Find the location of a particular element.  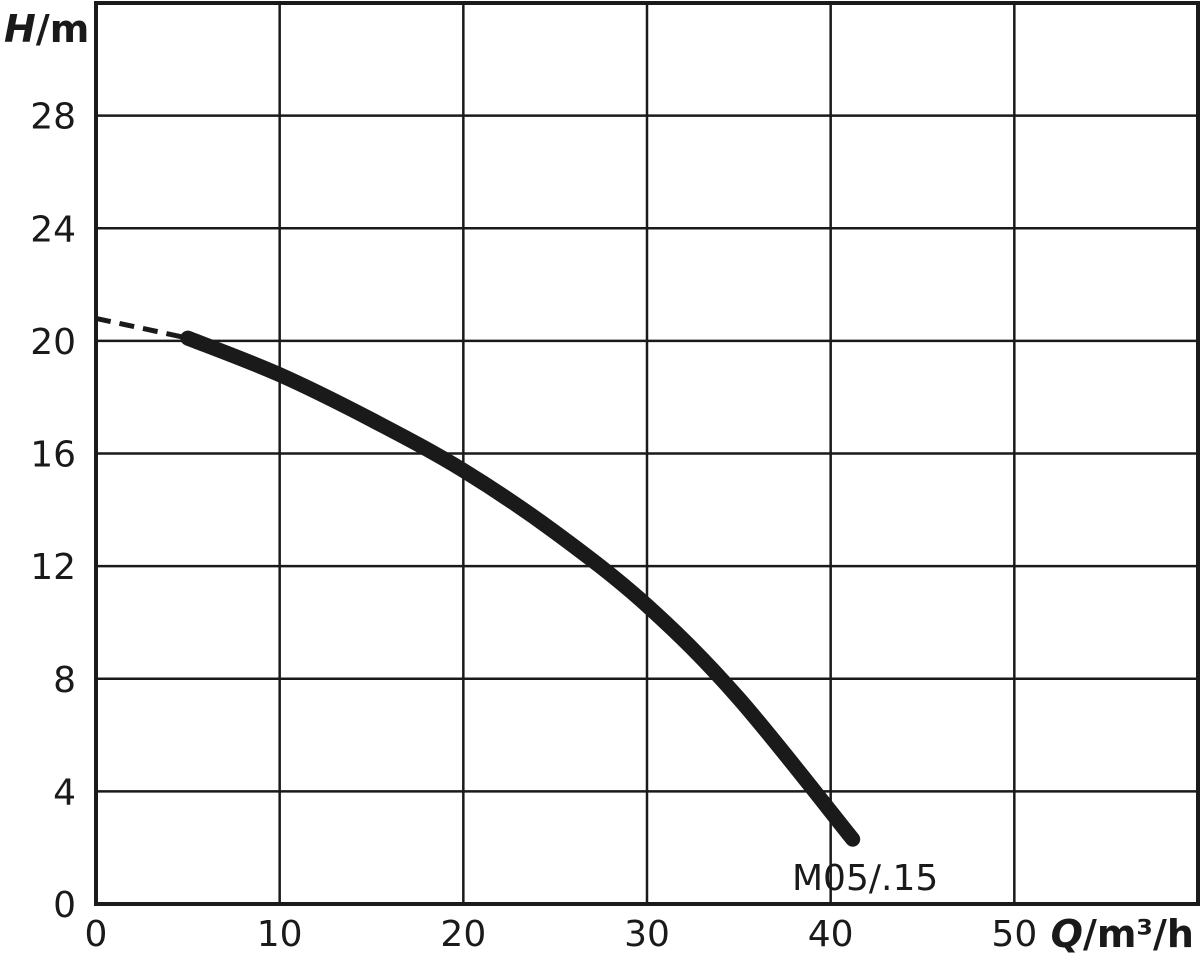

y-tick-label: 16 is located at coordinates (53, 455).